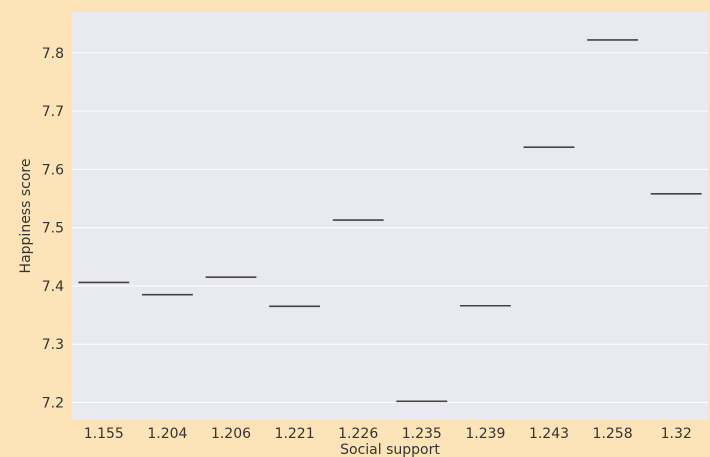 This screenshot has height=457, width=710. Describe the element at coordinates (358, 434) in the screenshot. I see `x-tick-label: 1.226` at that location.